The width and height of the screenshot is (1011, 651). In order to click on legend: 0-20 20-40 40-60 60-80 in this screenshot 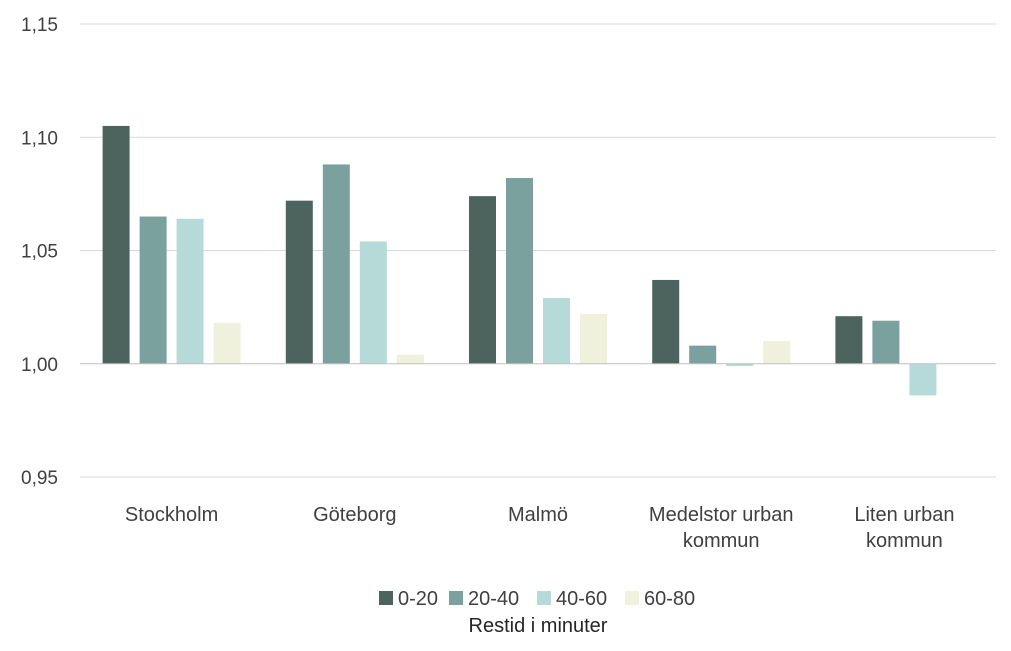, I will do `click(537, 599)`.